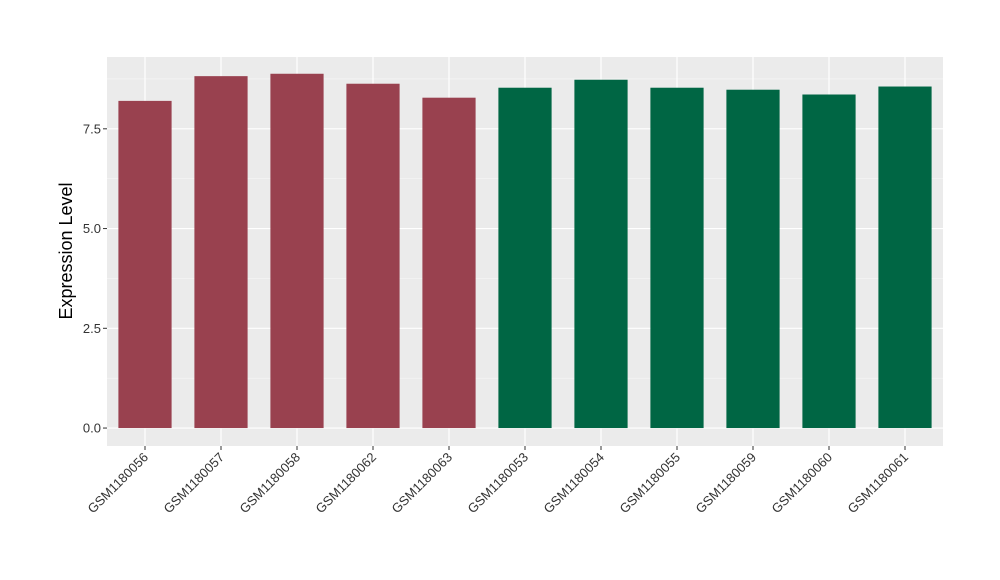 Image resolution: width=1000 pixels, height=580 pixels. What do you see at coordinates (92, 428) in the screenshot?
I see `y-tick-label: 0.0` at bounding box center [92, 428].